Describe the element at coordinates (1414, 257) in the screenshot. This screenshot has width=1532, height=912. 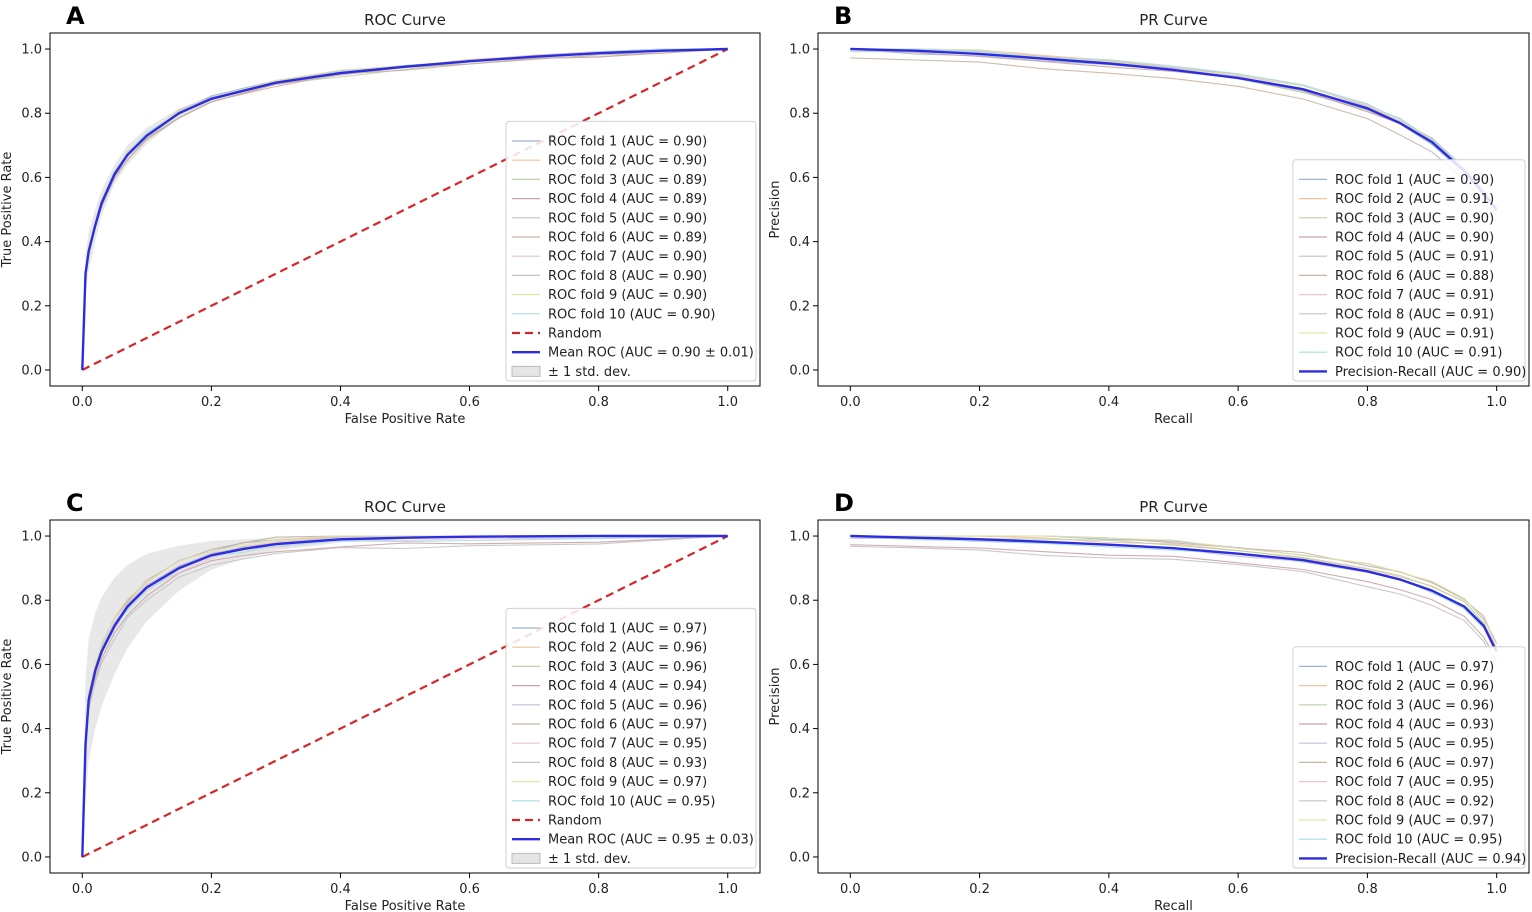
I see `legend-fold-label: ROC fold 5 (AUC = 0.91)` at that location.